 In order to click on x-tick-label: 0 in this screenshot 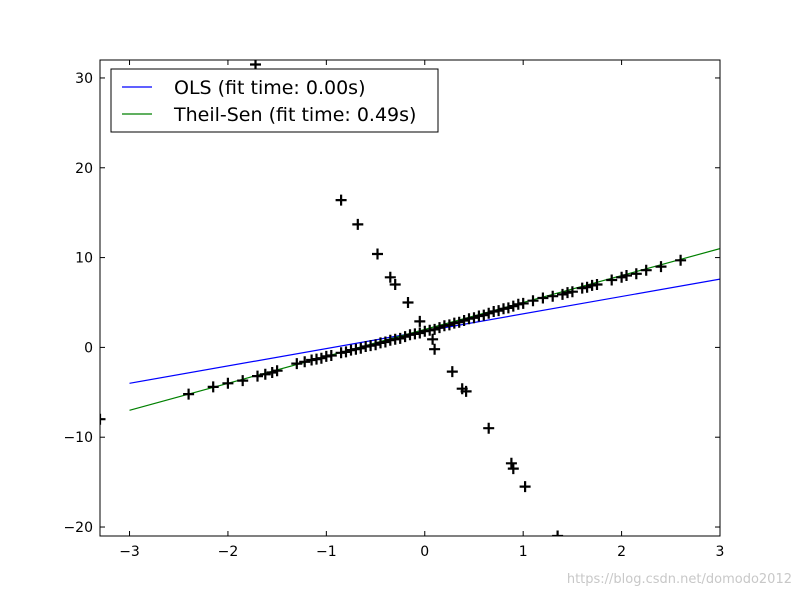, I will do `click(424, 552)`.